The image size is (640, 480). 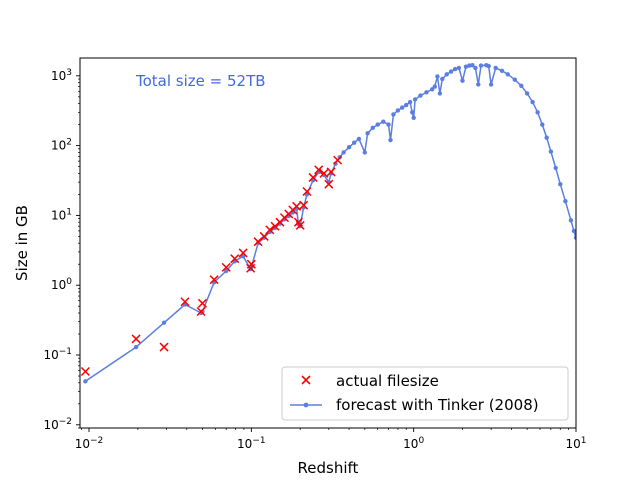 What do you see at coordinates (61, 250) in the screenshot?
I see `y-axis: 10⁻² 10⁻¹ 10⁰ 10¹ 10² 10³` at bounding box center [61, 250].